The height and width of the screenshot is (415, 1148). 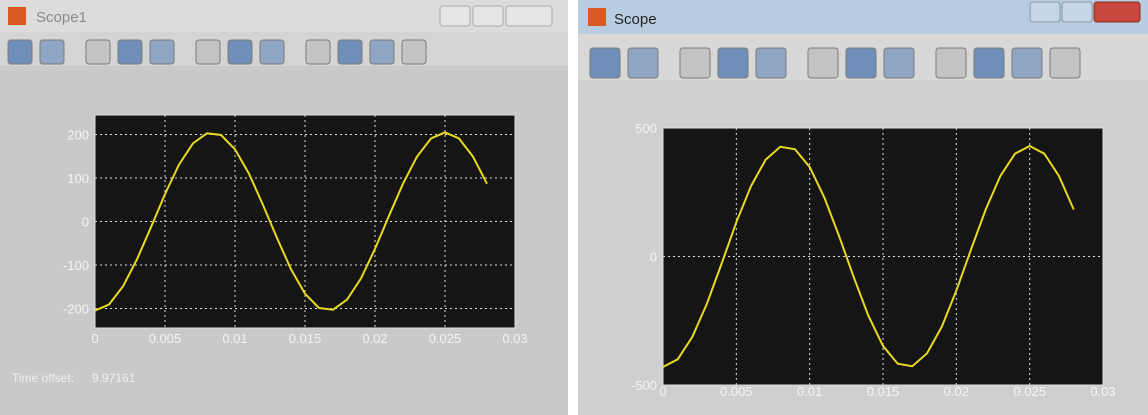 I want to click on y-tick-label: -200, so click(x=76, y=308).